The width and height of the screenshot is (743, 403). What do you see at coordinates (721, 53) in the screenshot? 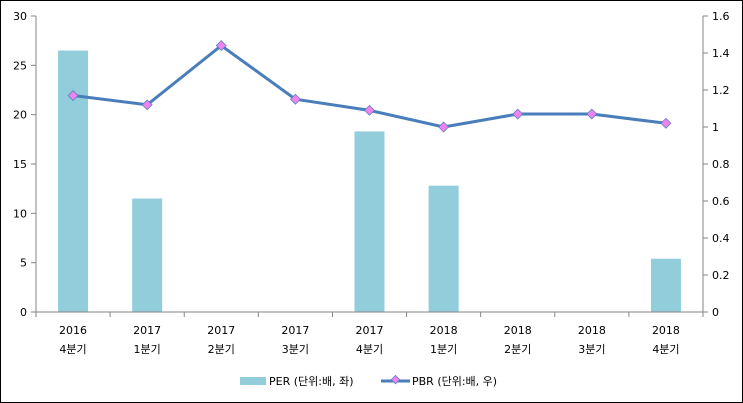
I see `right-tick-label: 1.4` at bounding box center [721, 53].